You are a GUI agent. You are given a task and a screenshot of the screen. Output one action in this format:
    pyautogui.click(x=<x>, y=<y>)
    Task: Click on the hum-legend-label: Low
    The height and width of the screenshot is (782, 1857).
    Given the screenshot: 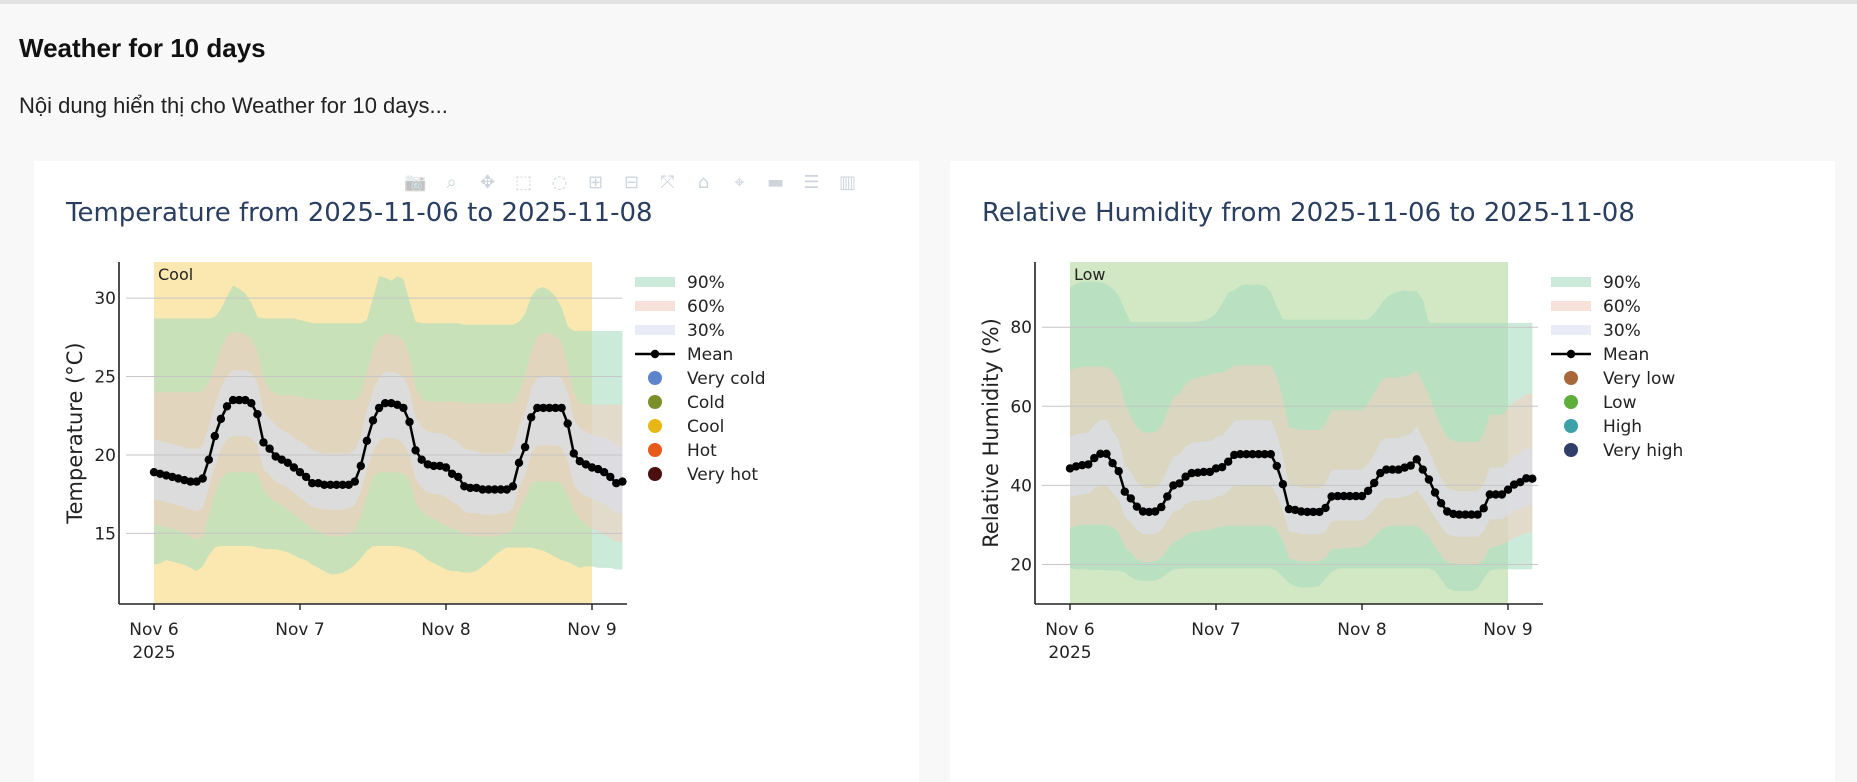 What is the action you would take?
    pyautogui.click(x=1620, y=403)
    